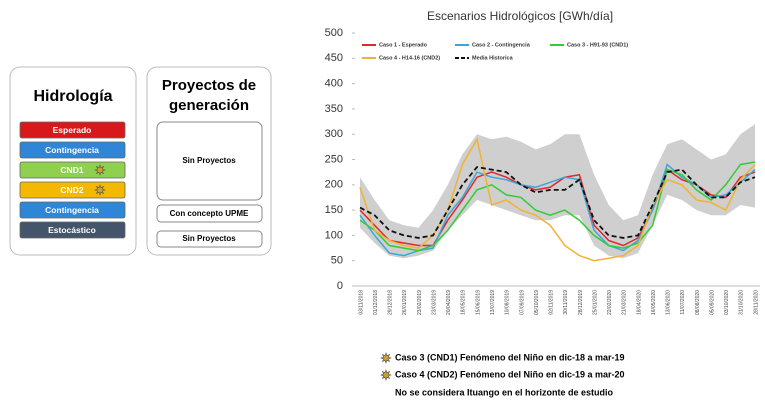 The image size is (765, 405). I want to click on chart-title: Escenarios Hidrológicos [GWh/día], so click(520, 16).